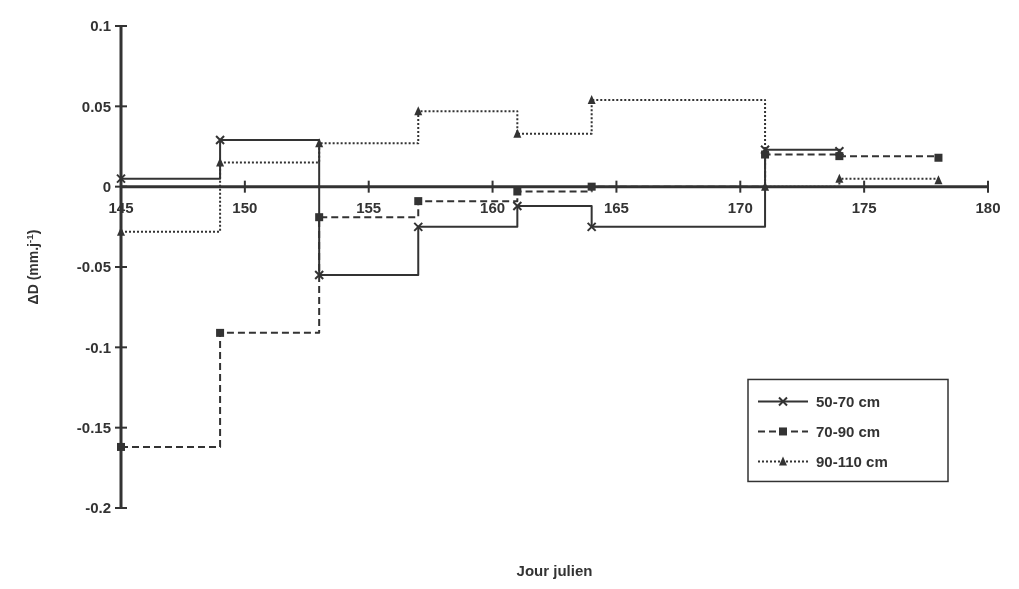 Image resolution: width=1019 pixels, height=589 pixels. Describe the element at coordinates (98, 508) in the screenshot. I see `y-tick-label: -0.2` at that location.